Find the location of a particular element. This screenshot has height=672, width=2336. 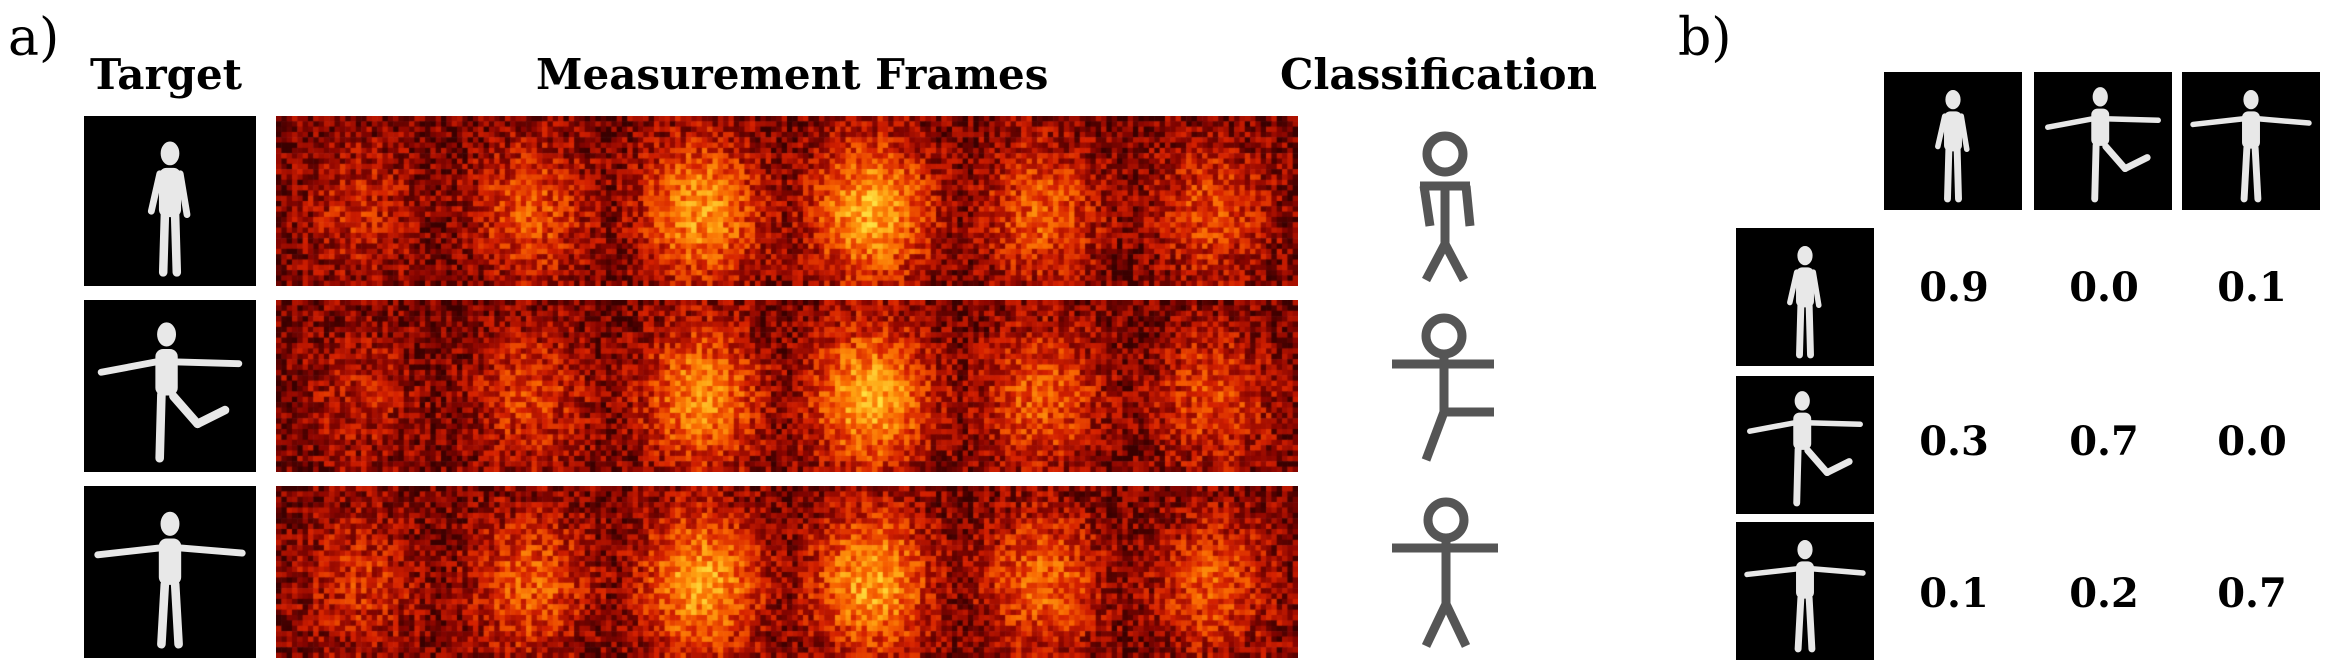

matrix-value-r3-c1: 0.1 is located at coordinates (1954, 593).